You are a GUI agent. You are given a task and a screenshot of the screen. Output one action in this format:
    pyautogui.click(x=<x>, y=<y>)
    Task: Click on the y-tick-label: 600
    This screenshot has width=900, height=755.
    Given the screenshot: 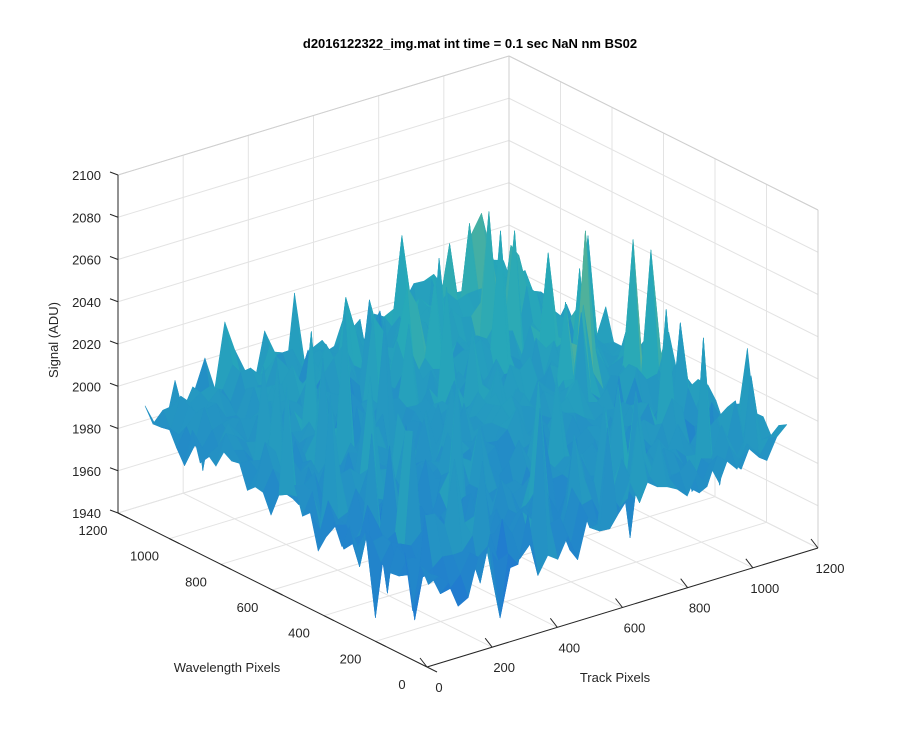 What is the action you would take?
    pyautogui.click(x=248, y=607)
    